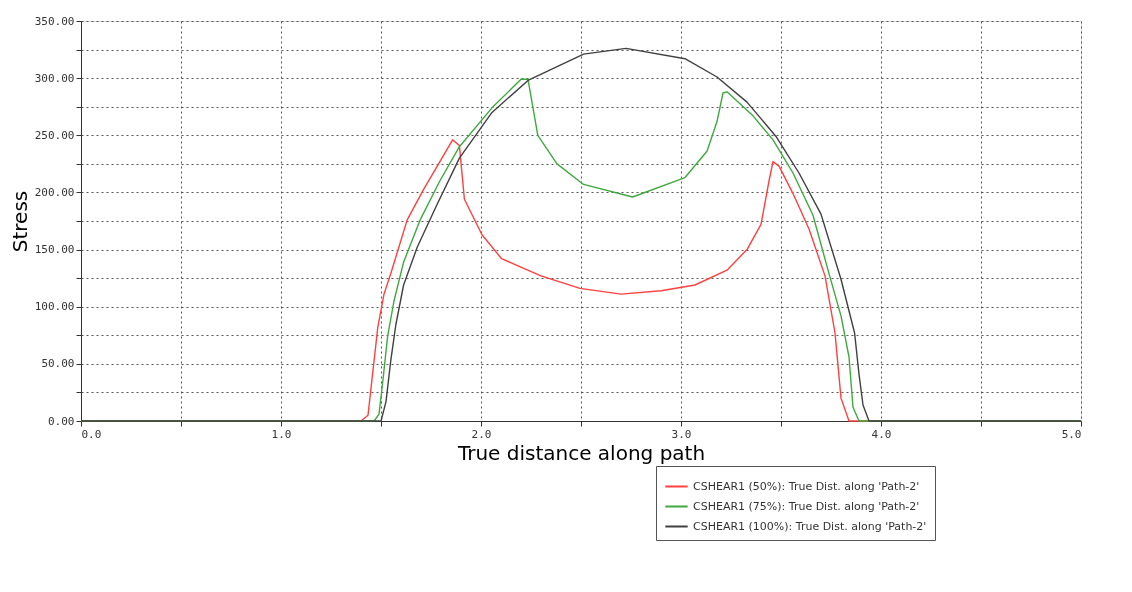  Describe the element at coordinates (54, 135) in the screenshot. I see `y-tick-label: 250.00` at that location.